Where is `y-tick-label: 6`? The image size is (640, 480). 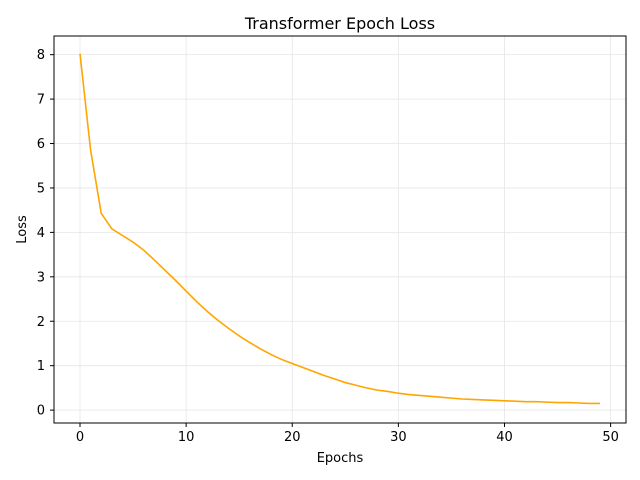
y-tick-label: 6 is located at coordinates (41, 144).